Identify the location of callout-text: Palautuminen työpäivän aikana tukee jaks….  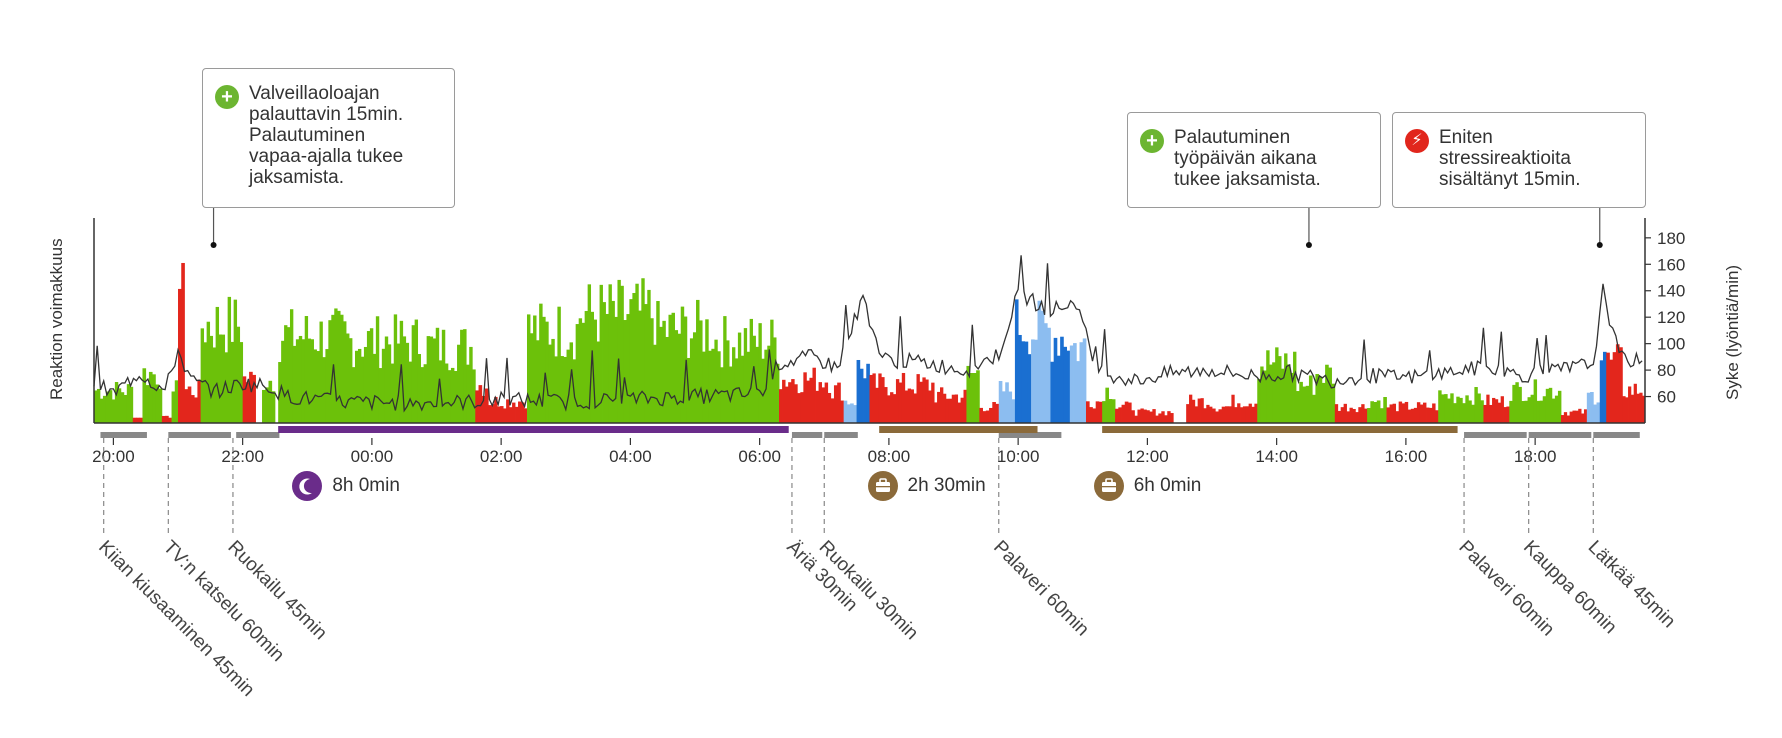
(1247, 158).